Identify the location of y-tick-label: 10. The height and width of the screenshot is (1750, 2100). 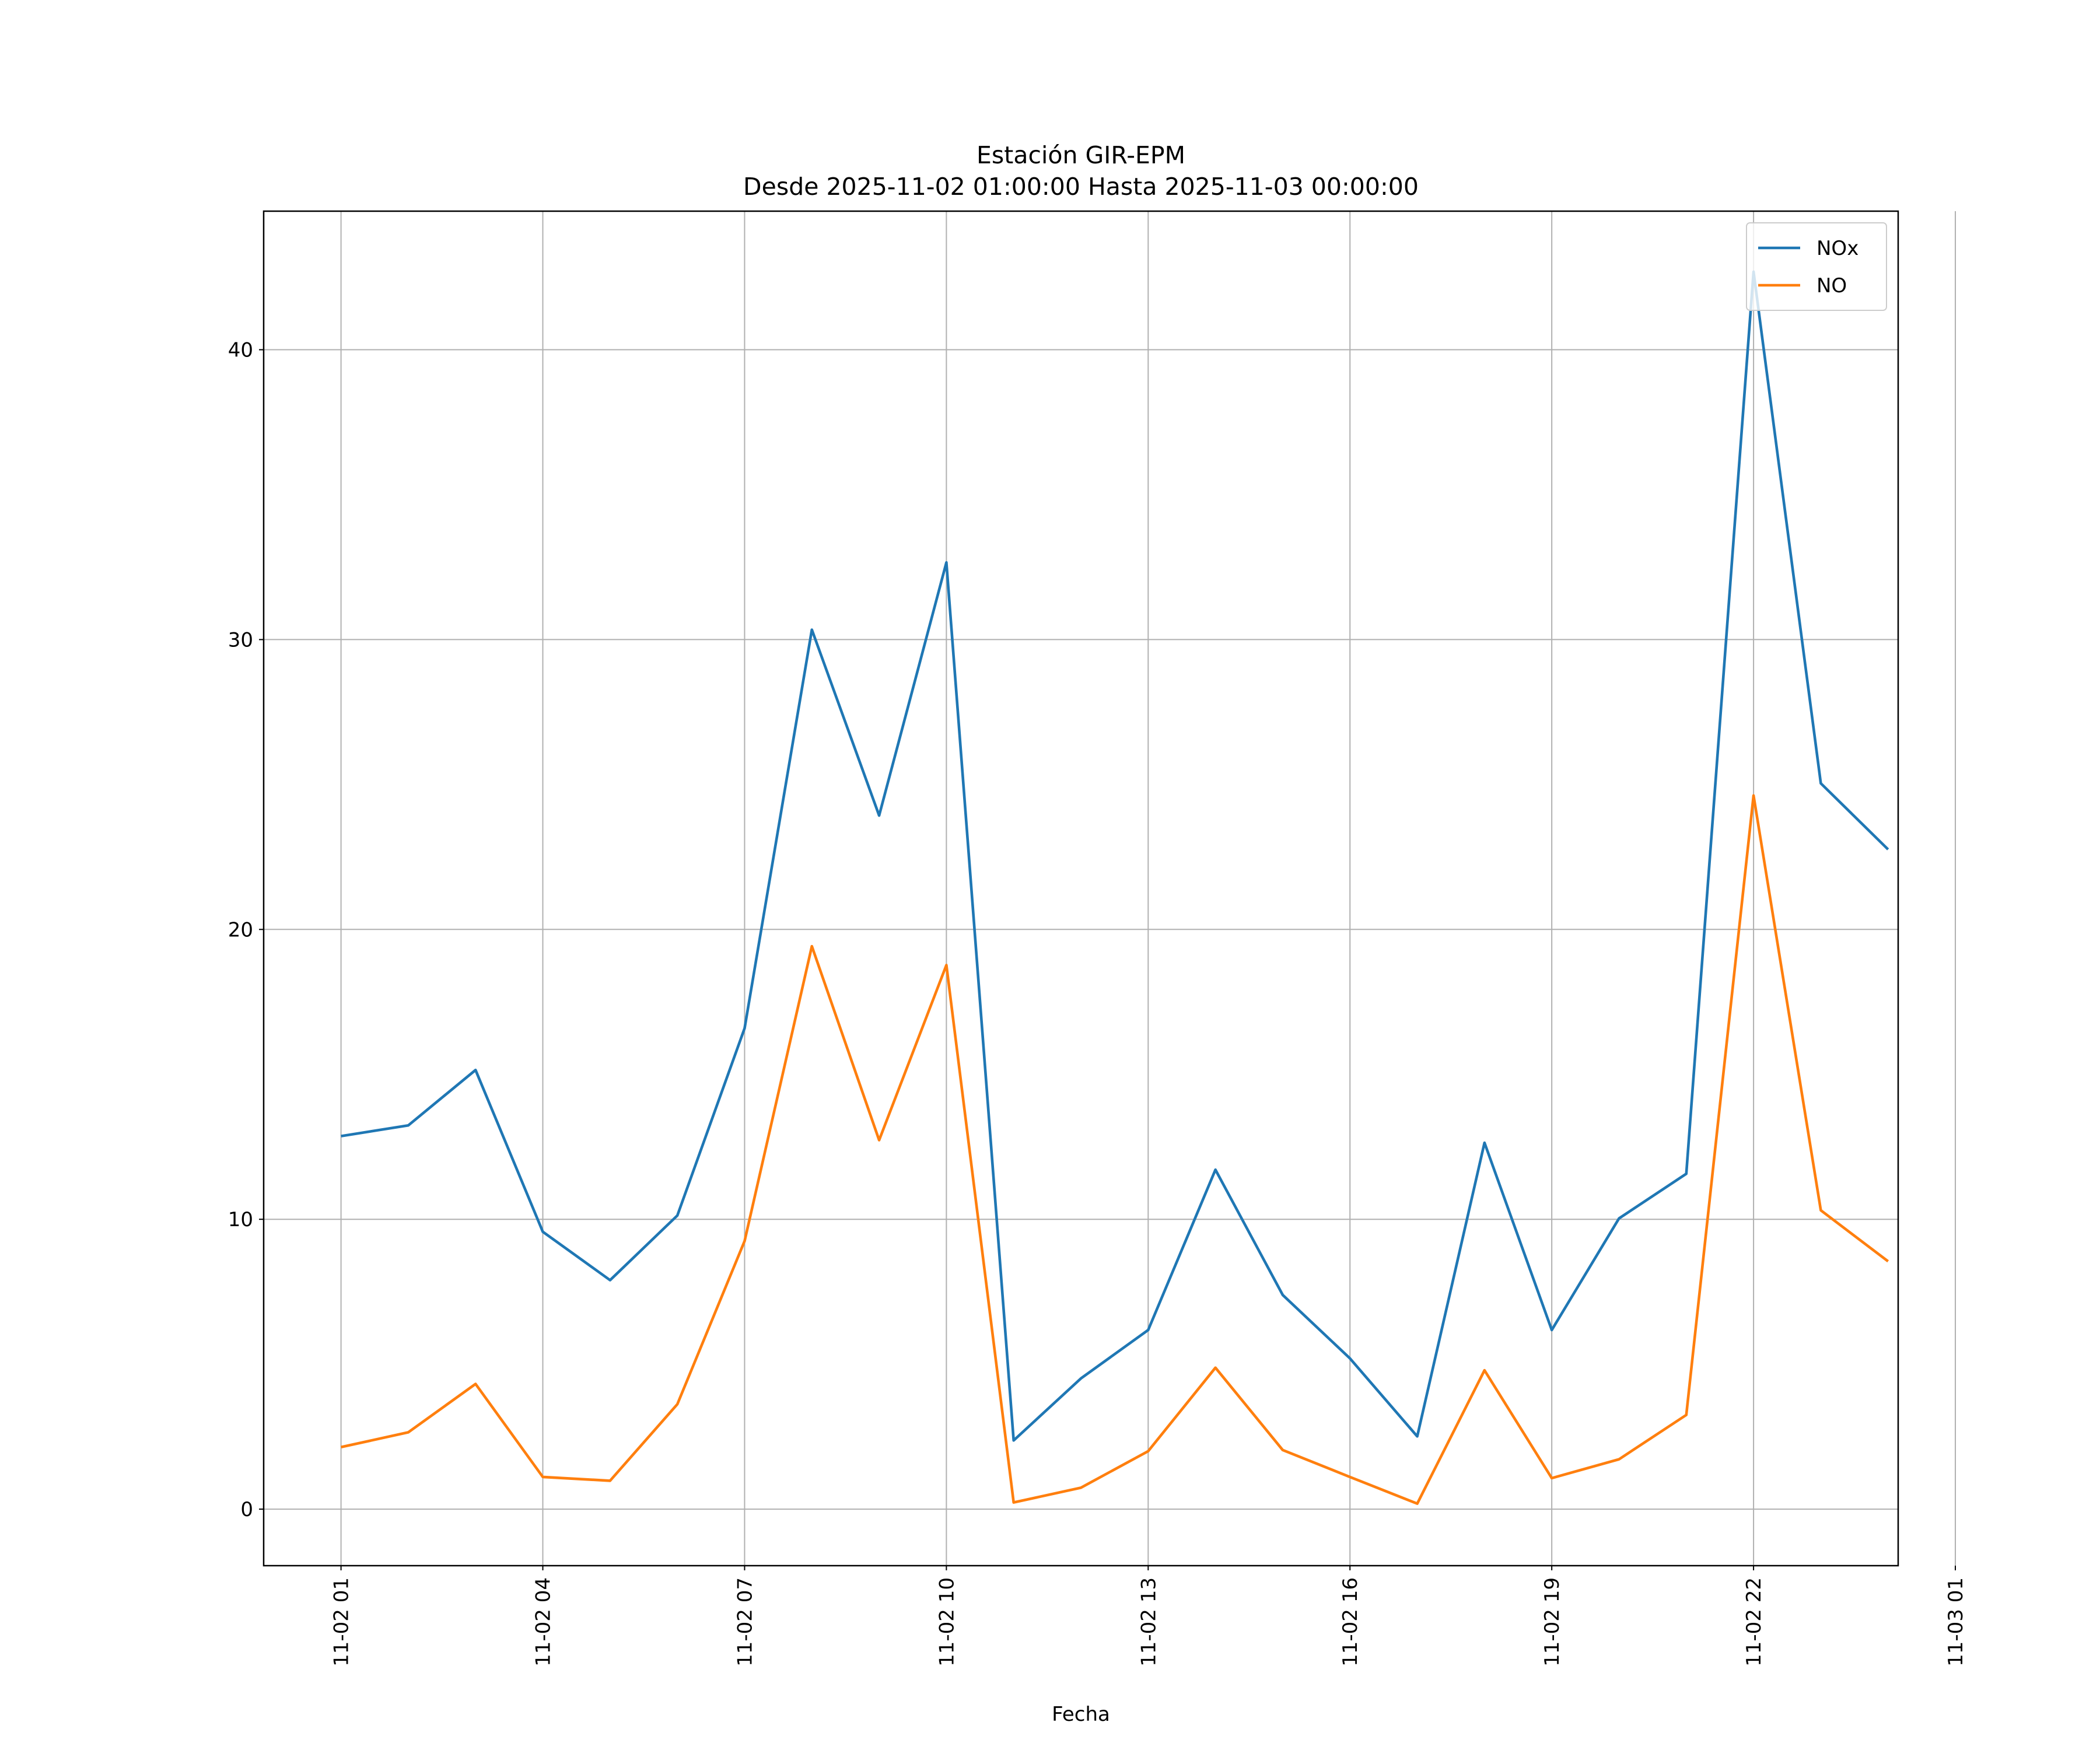
(240, 1219).